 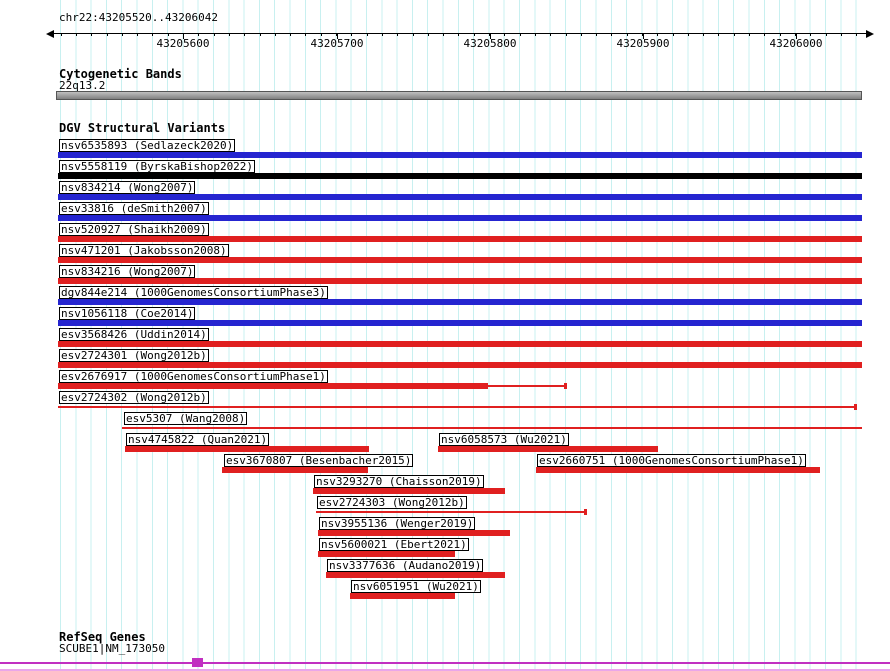 What do you see at coordinates (134, 334) in the screenshot?
I see `variant-label: esv3568426 (Uddin2014)` at bounding box center [134, 334].